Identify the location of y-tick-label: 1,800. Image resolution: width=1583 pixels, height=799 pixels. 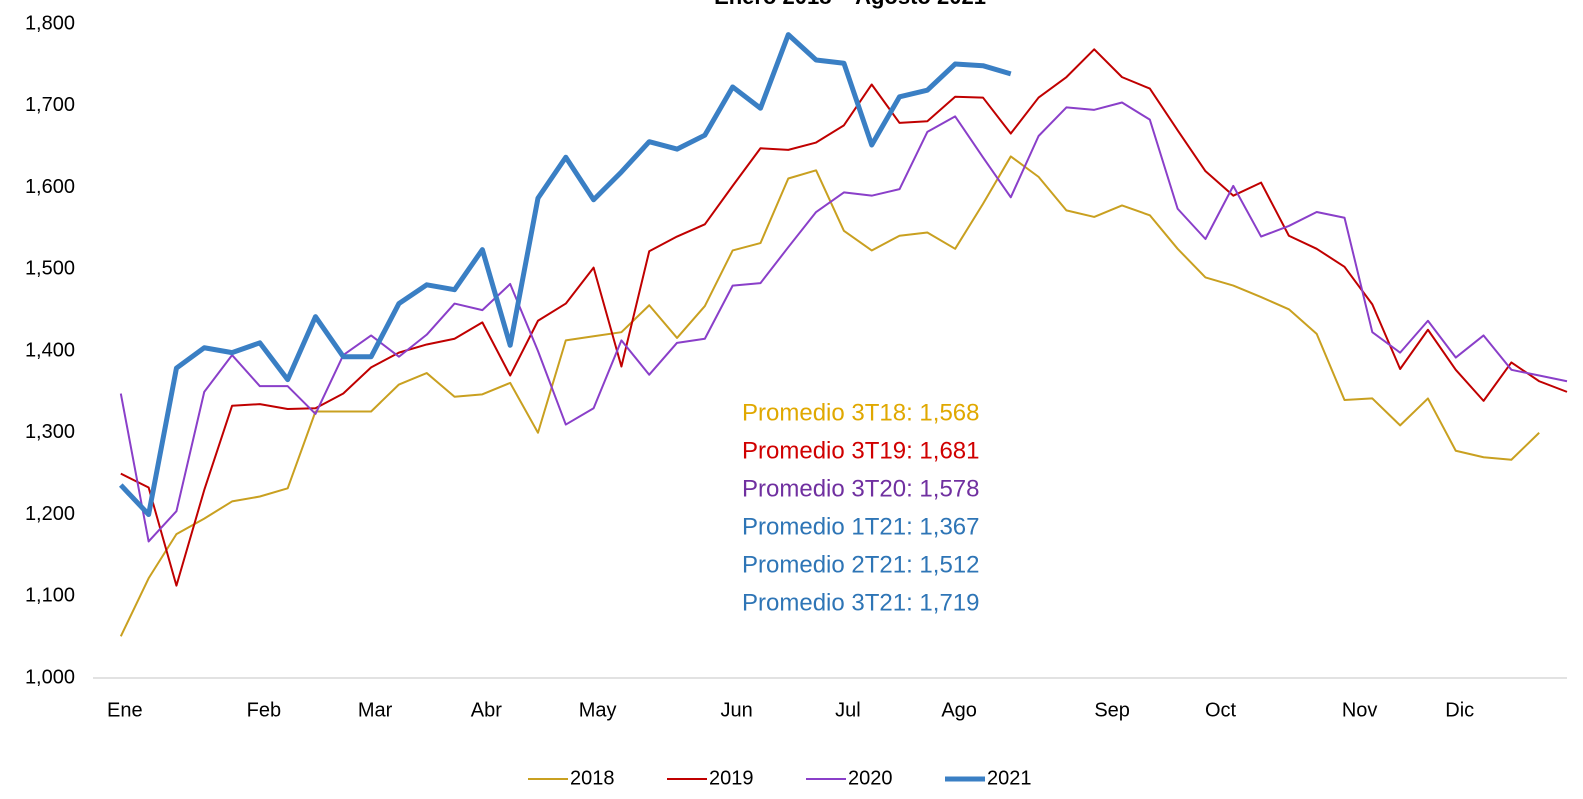
(50, 23).